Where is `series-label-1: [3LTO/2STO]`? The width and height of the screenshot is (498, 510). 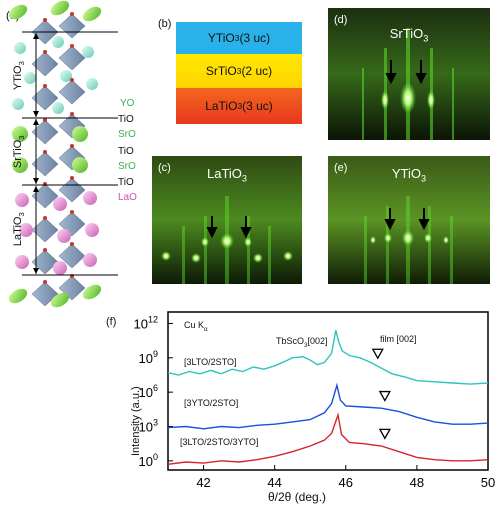
series-label-1: [3LTO/2STO] is located at coordinates (210, 362).